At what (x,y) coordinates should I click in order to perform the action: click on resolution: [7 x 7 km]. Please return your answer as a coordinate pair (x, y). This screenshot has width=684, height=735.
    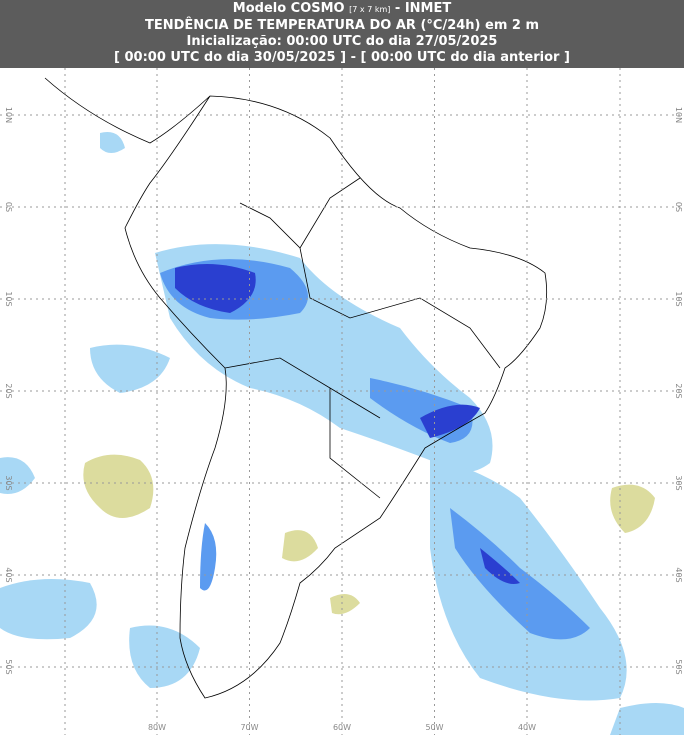
    Looking at the image, I should click on (370, 9).